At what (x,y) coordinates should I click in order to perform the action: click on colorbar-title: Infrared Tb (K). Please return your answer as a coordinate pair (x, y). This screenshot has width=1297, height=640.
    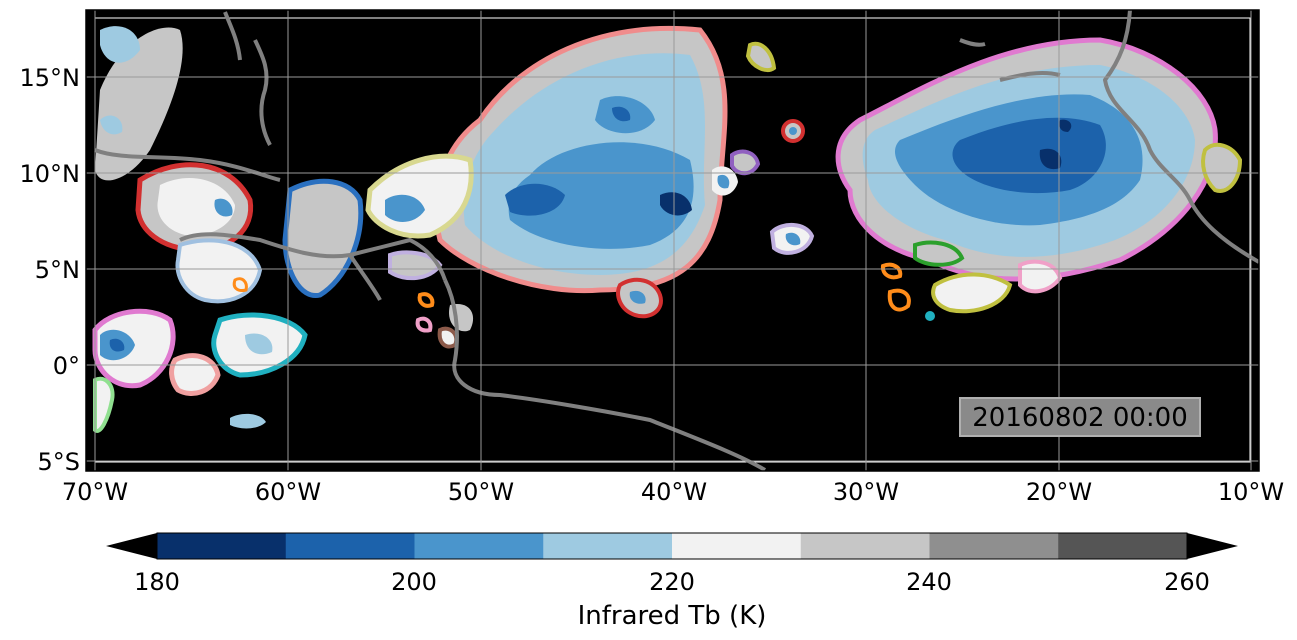
    Looking at the image, I should click on (672, 616).